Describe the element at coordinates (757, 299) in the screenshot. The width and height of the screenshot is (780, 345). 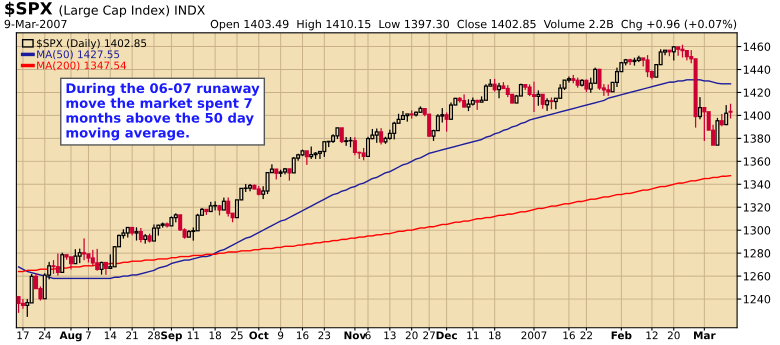
I see `y-tick-label: 1240` at that location.